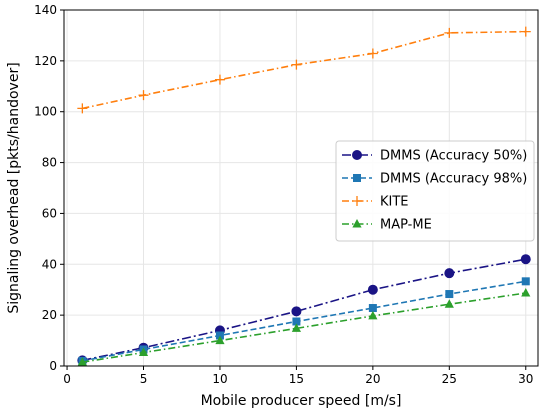  I want to click on legend-item: DMMS (Accuracy 98%), so click(434, 179).